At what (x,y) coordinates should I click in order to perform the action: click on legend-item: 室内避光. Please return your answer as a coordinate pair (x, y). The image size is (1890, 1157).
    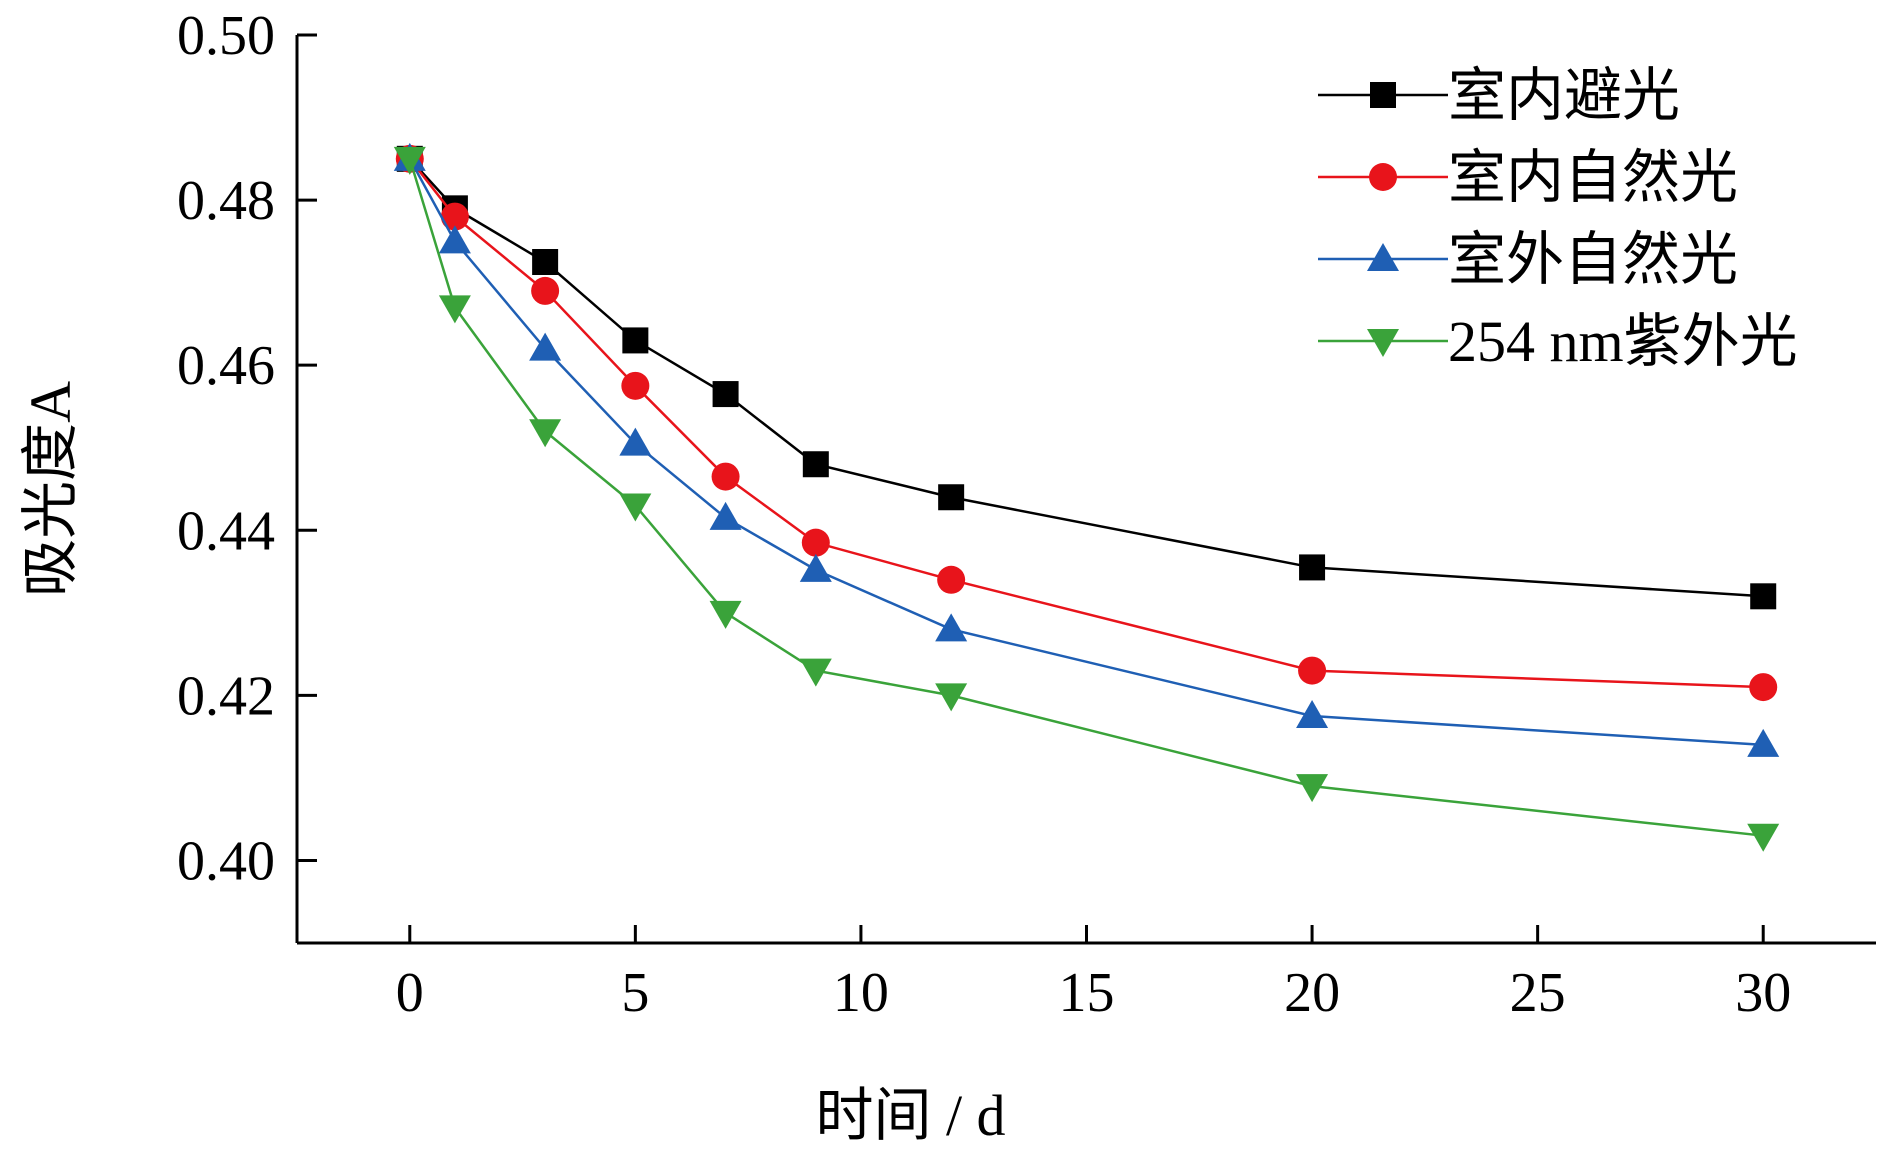
    Looking at the image, I should click on (1499, 95).